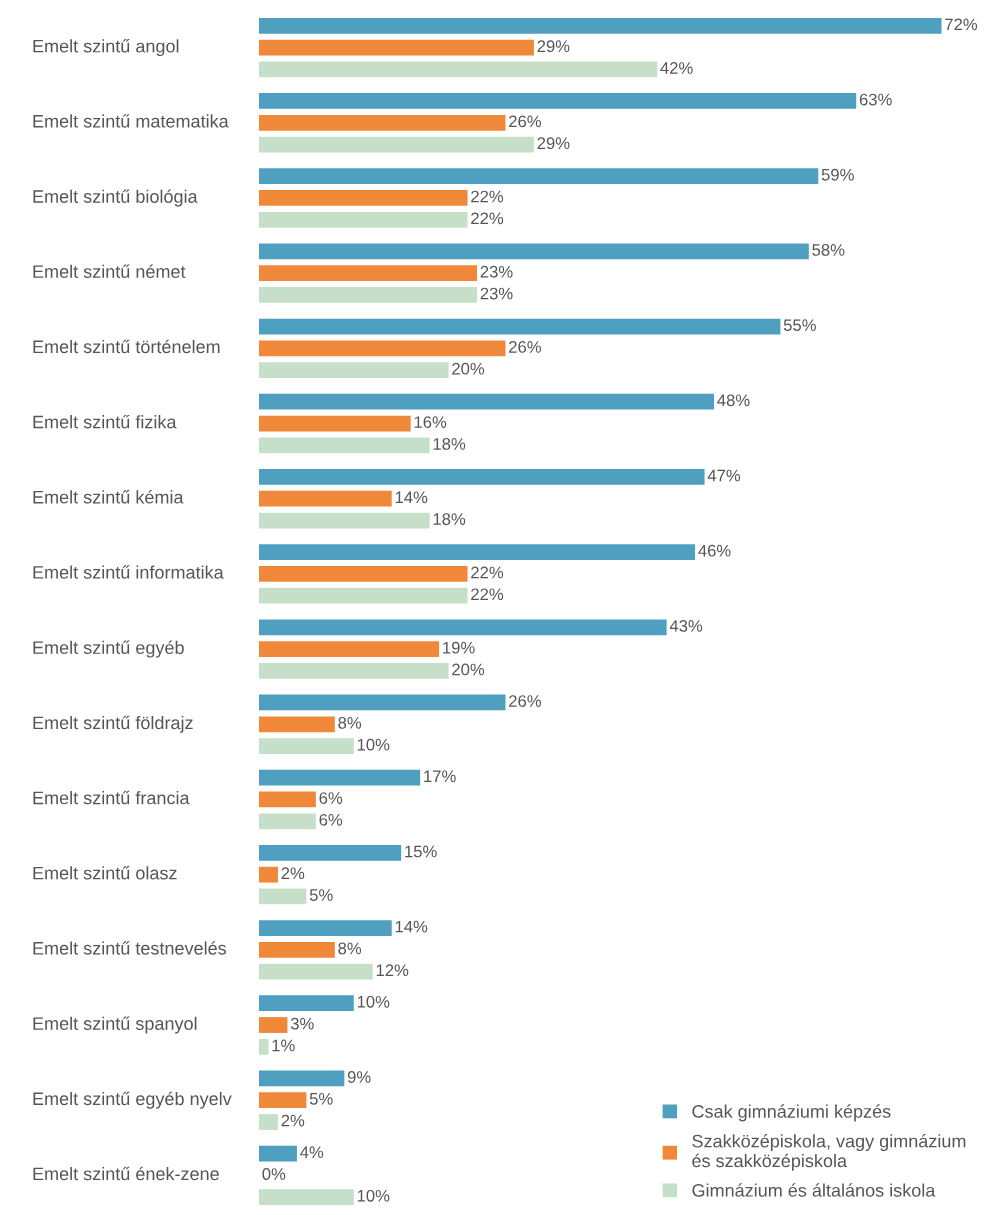 This screenshot has height=1215, width=984. Describe the element at coordinates (106, 48) in the screenshot. I see `y-tick-label: Emelt szintű angol` at that location.